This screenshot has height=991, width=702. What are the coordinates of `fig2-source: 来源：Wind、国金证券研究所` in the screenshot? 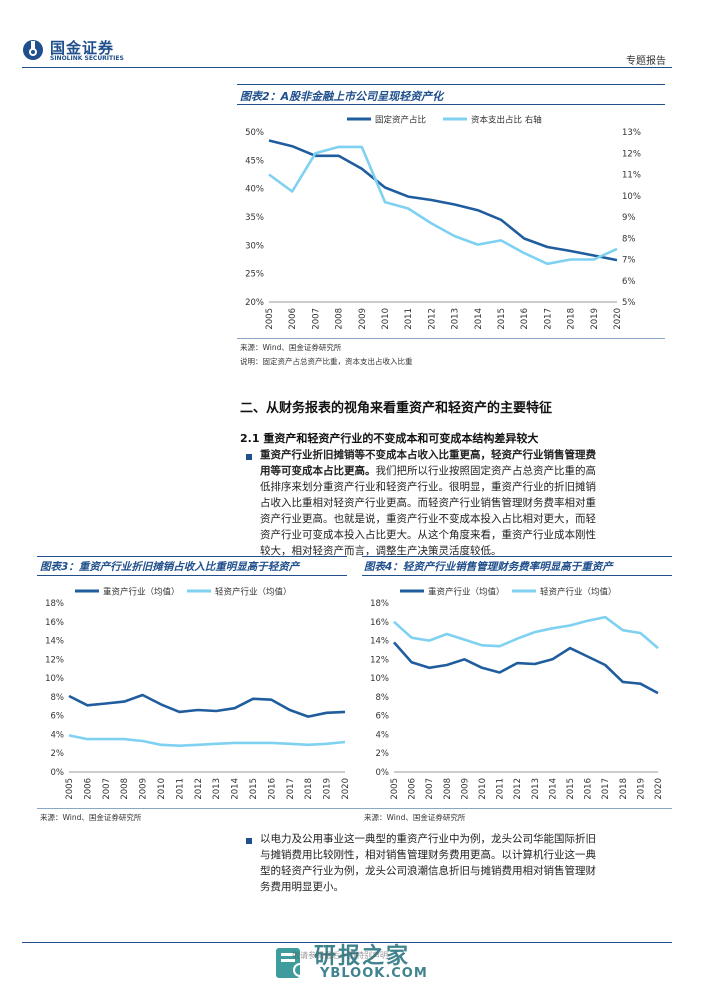 It's located at (291, 347).